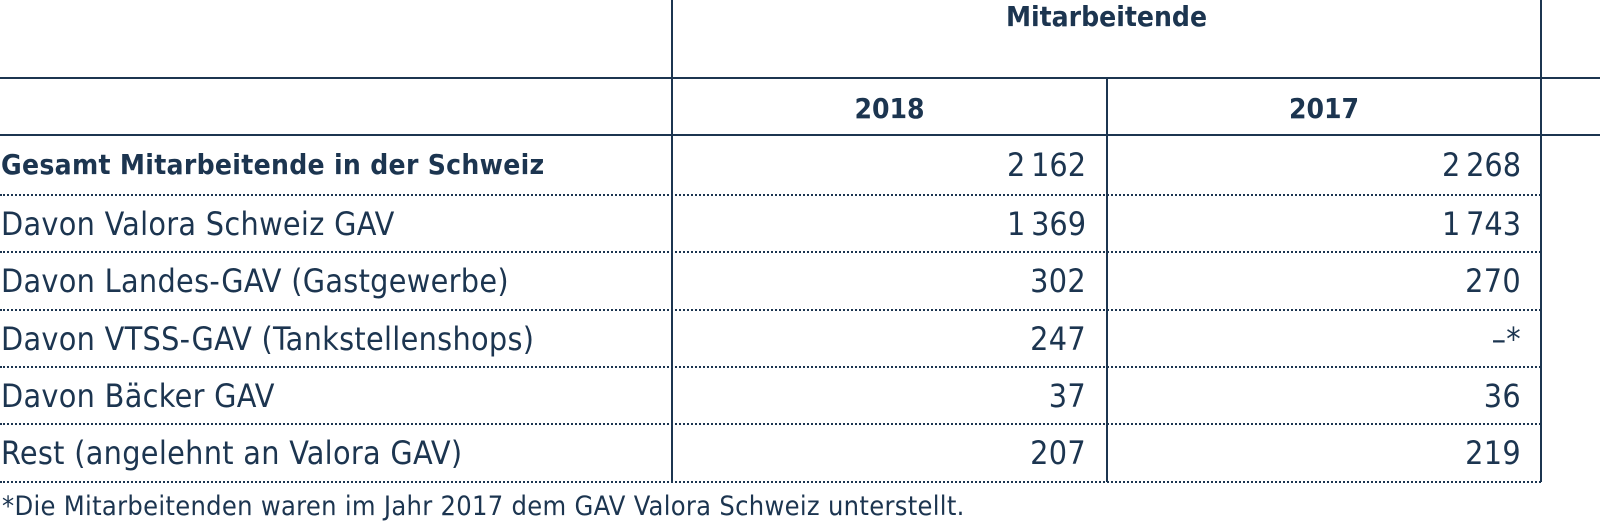 This screenshot has width=1600, height=531. What do you see at coordinates (1481, 165) in the screenshot?
I see `cell-value: 2 268` at bounding box center [1481, 165].